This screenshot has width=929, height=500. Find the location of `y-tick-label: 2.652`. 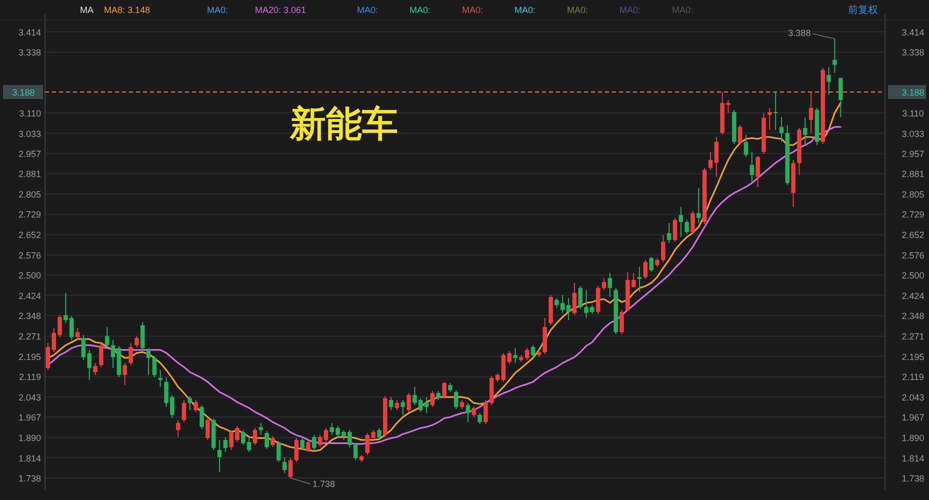

y-tick-label: 2.652 is located at coordinates (29, 235).